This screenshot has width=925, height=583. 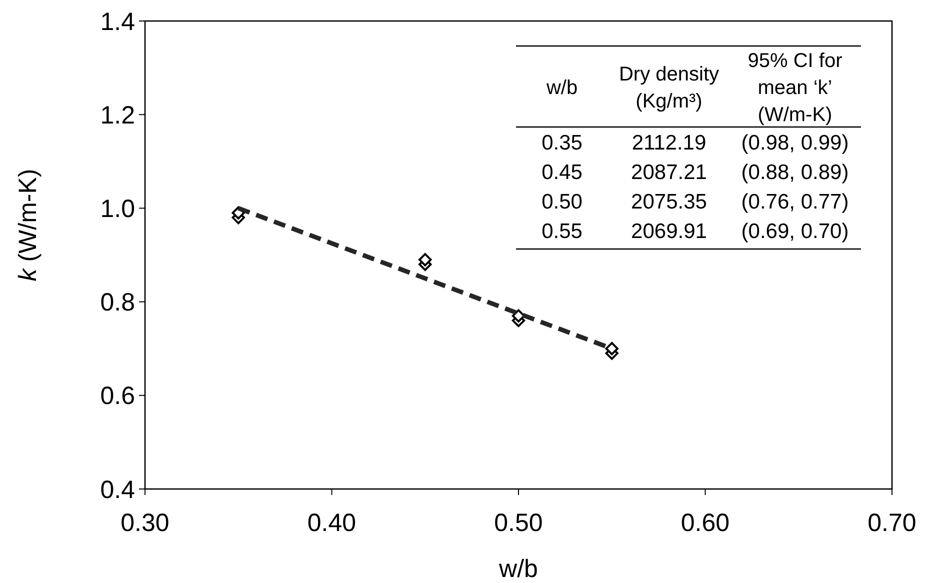 What do you see at coordinates (118, 22) in the screenshot?
I see `y-tick-label: 1.4` at bounding box center [118, 22].